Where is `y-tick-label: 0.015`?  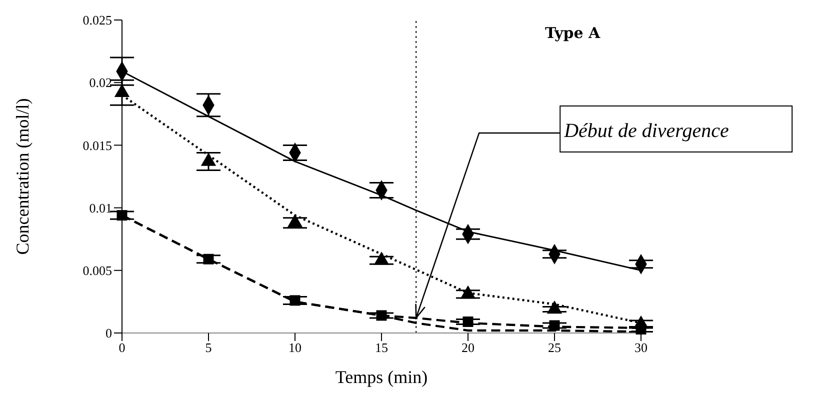 y-tick-label: 0.015 is located at coordinates (97, 145).